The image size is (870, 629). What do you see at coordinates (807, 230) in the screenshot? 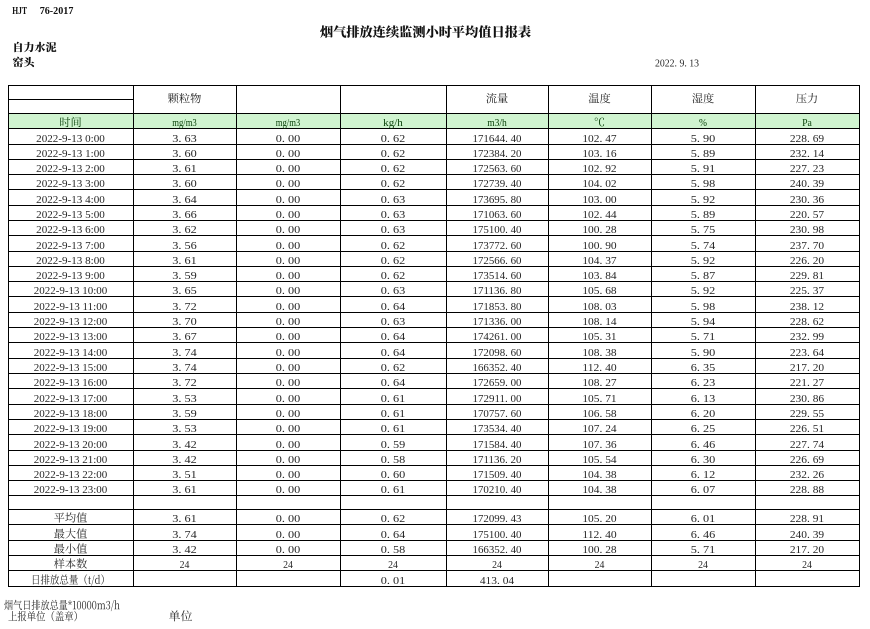
I see `svg-text: 230. 98` at bounding box center [807, 230].